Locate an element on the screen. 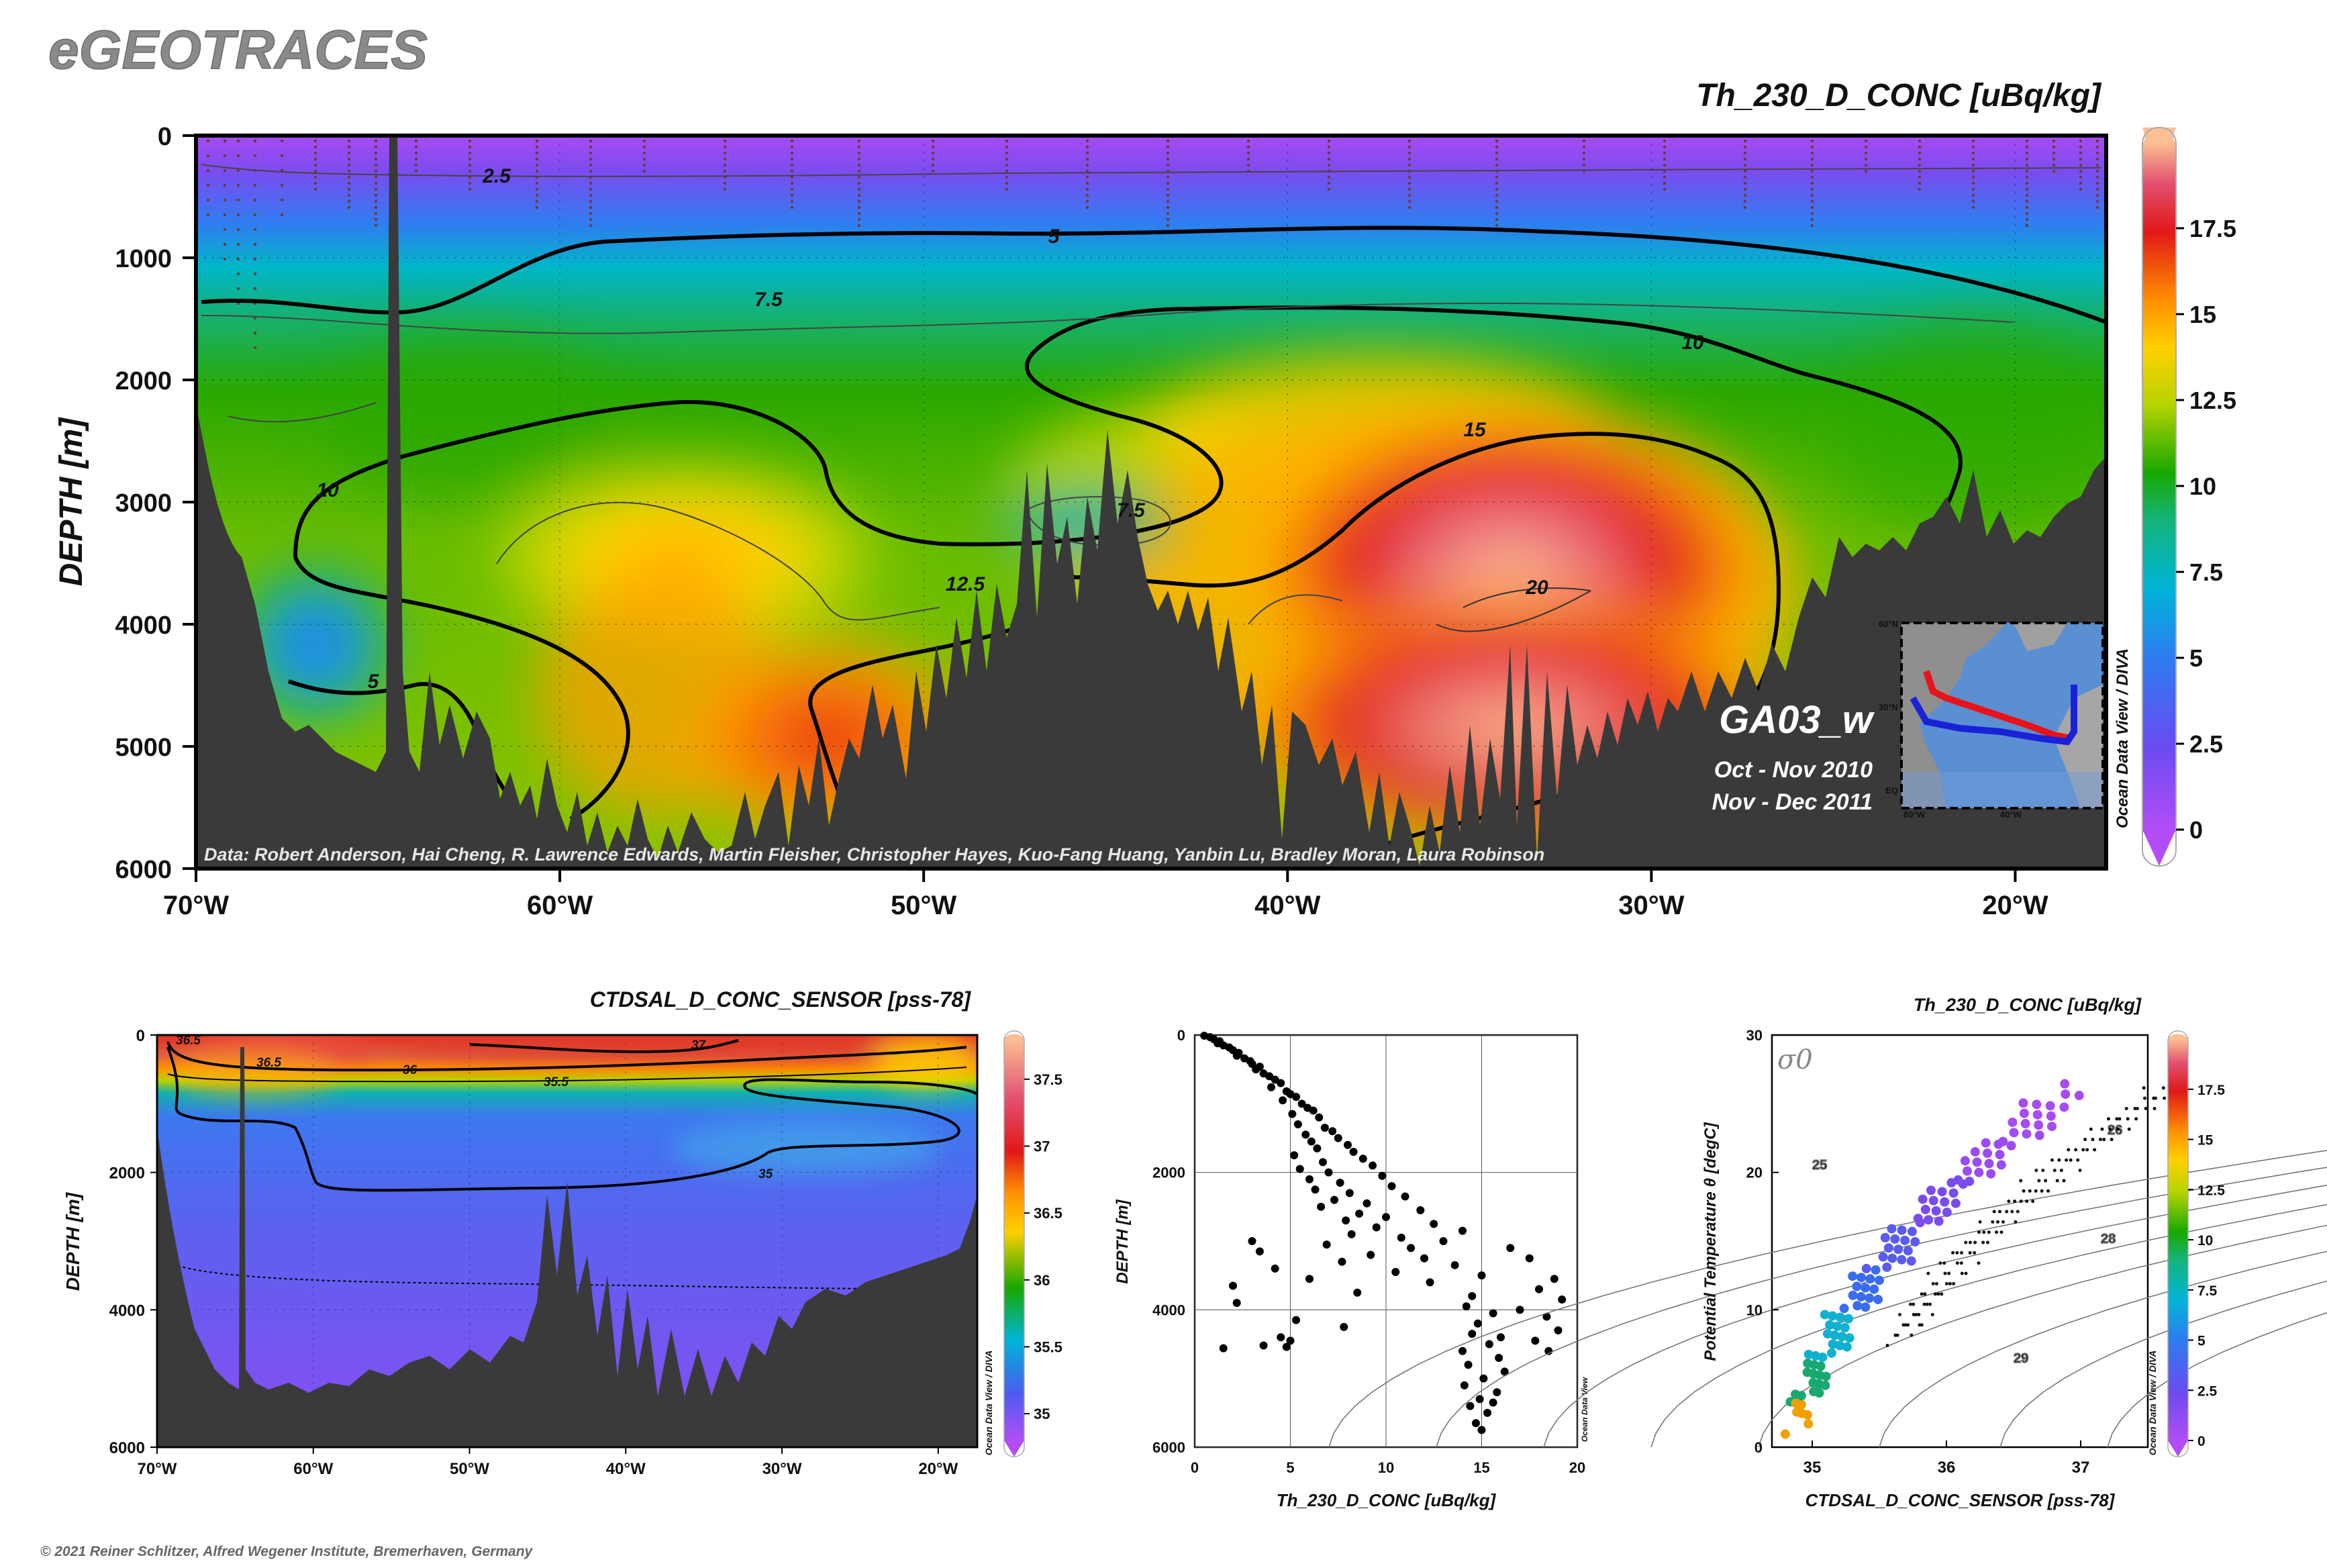 This screenshot has width=2327, height=1568. y-tick-label: 3000 is located at coordinates (143, 504).